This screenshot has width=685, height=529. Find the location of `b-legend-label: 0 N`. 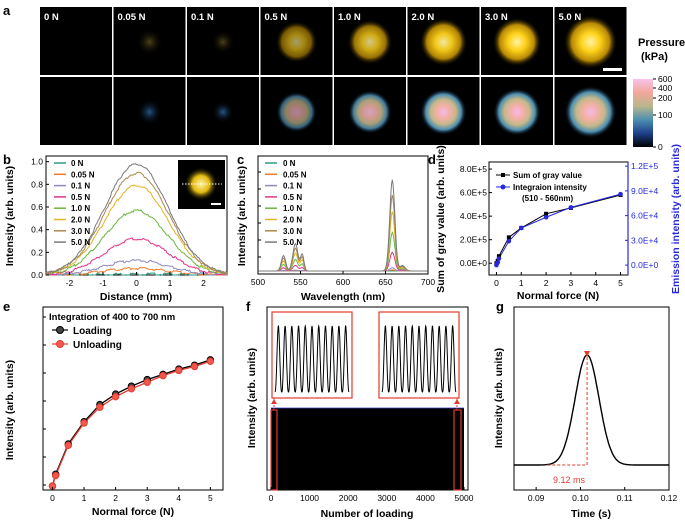

b-legend-label: 0 N is located at coordinates (77, 163).